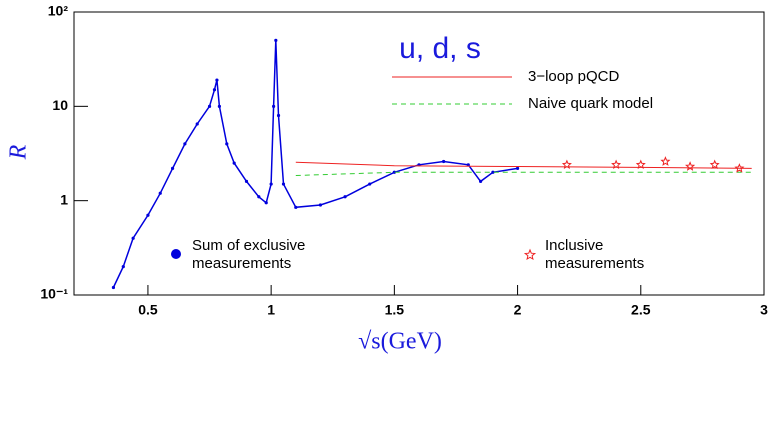 The image size is (772, 433). I want to click on x-tick-label: 2, so click(518, 310).